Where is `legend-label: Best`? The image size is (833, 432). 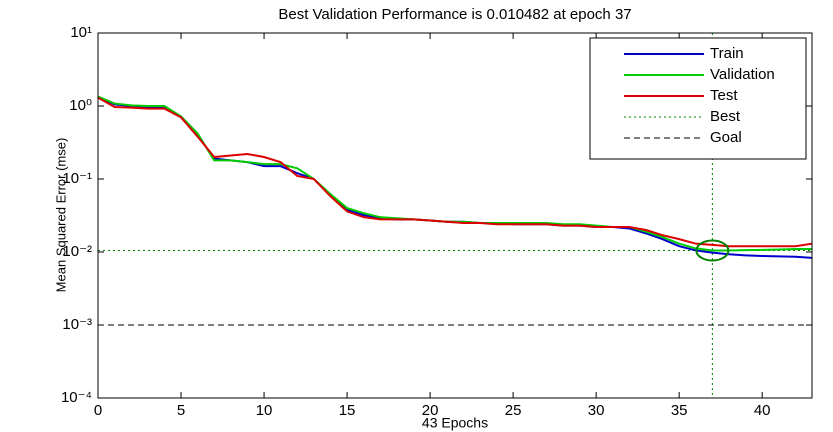
legend-label: Best is located at coordinates (725, 116).